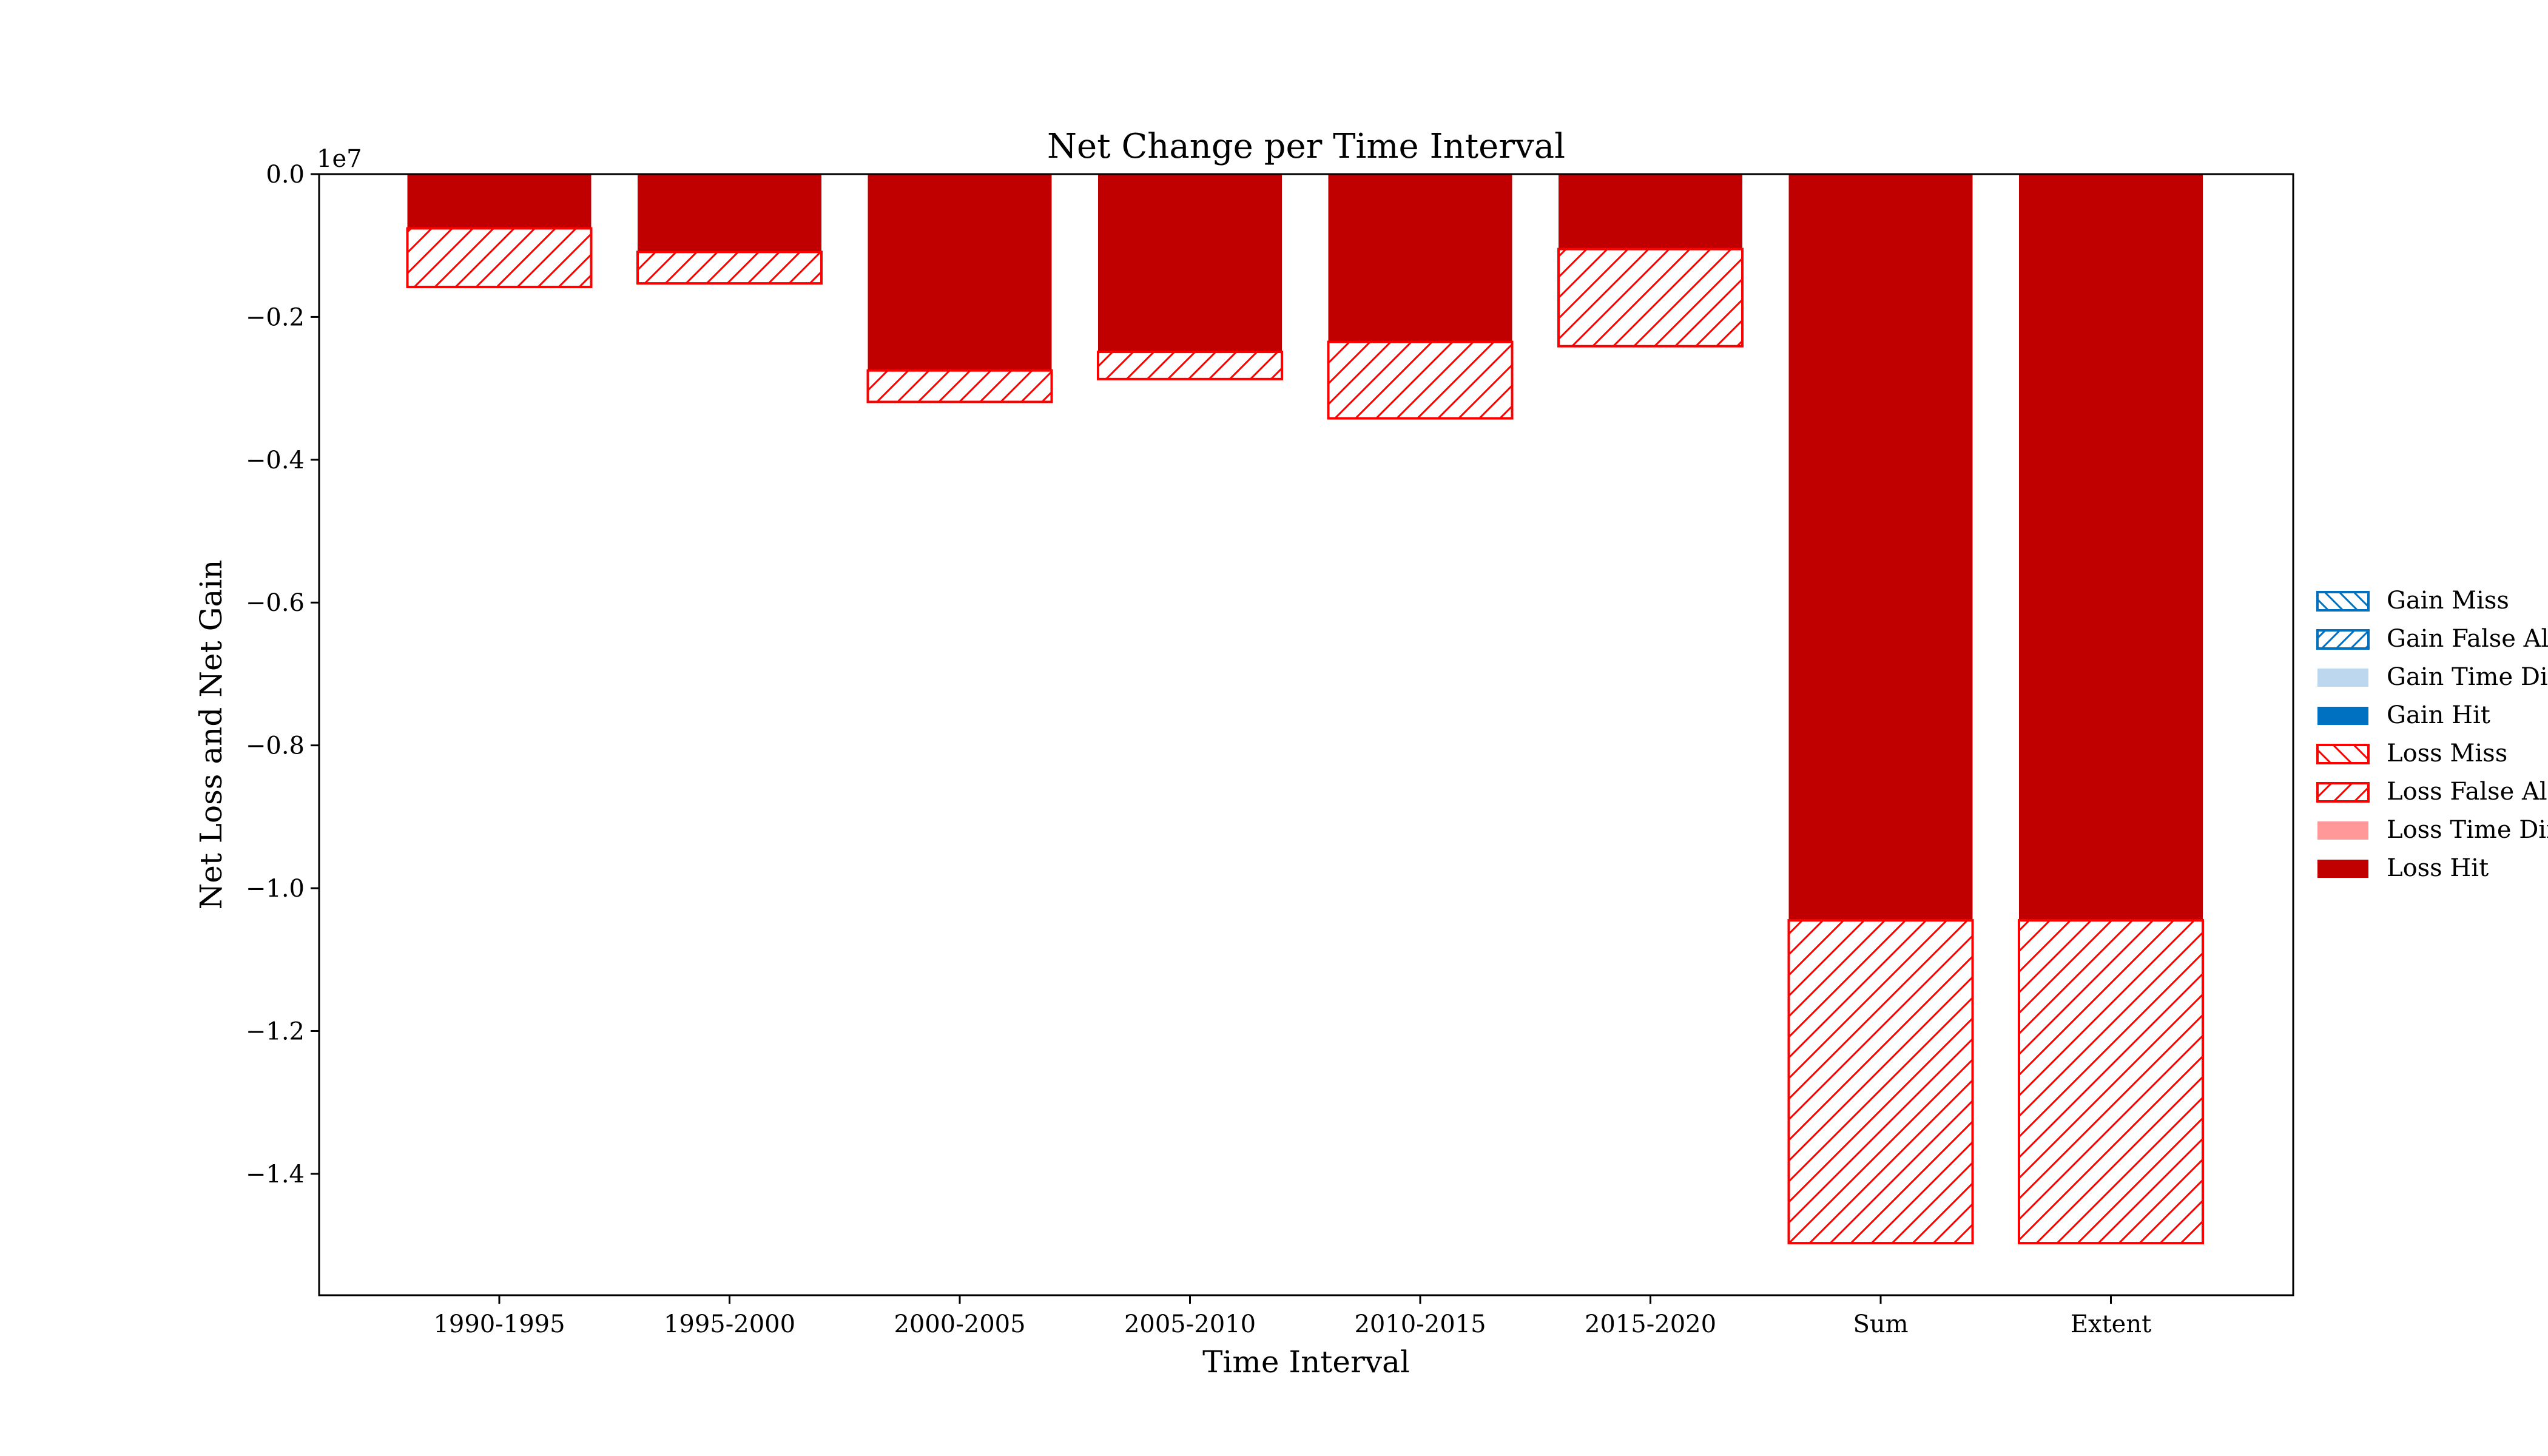 The height and width of the screenshot is (1456, 2548). I want to click on x-tick-label: 2010-2015, so click(1420, 1324).